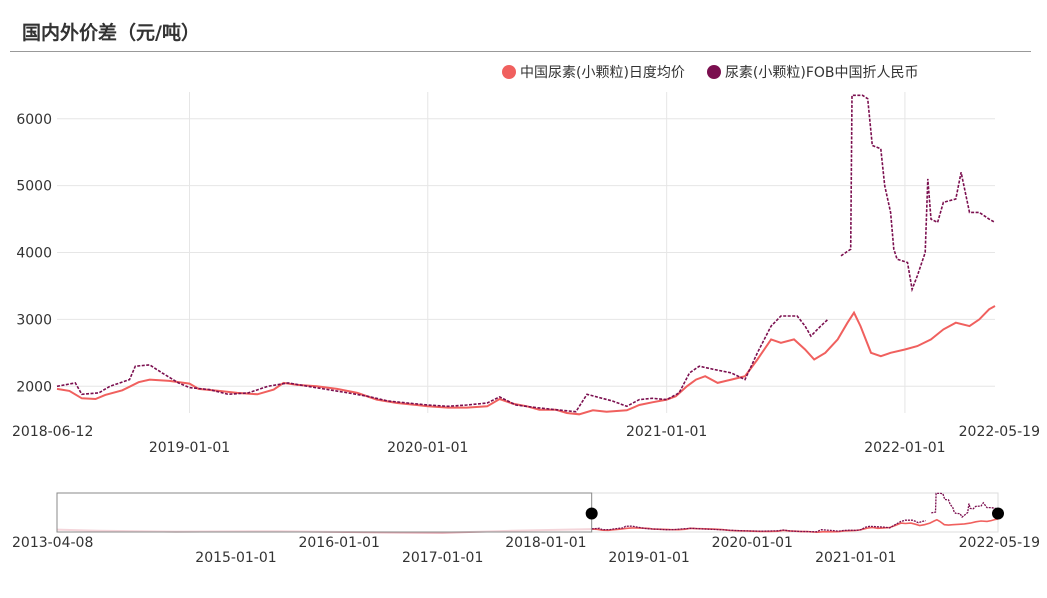 The height and width of the screenshot is (598, 1047). What do you see at coordinates (34, 387) in the screenshot?
I see `y-tick-label: 2000` at bounding box center [34, 387].